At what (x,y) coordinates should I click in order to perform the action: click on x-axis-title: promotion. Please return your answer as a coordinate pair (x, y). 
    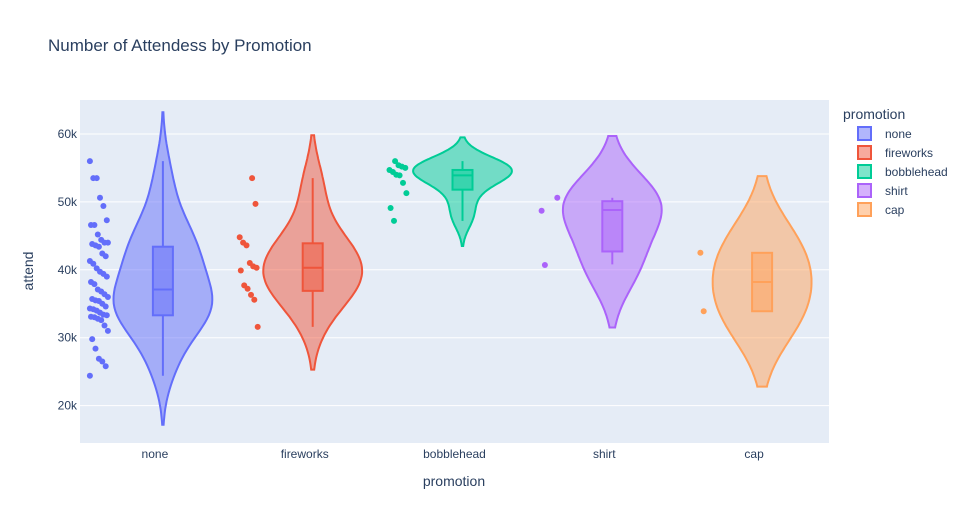
    Looking at the image, I should click on (454, 481).